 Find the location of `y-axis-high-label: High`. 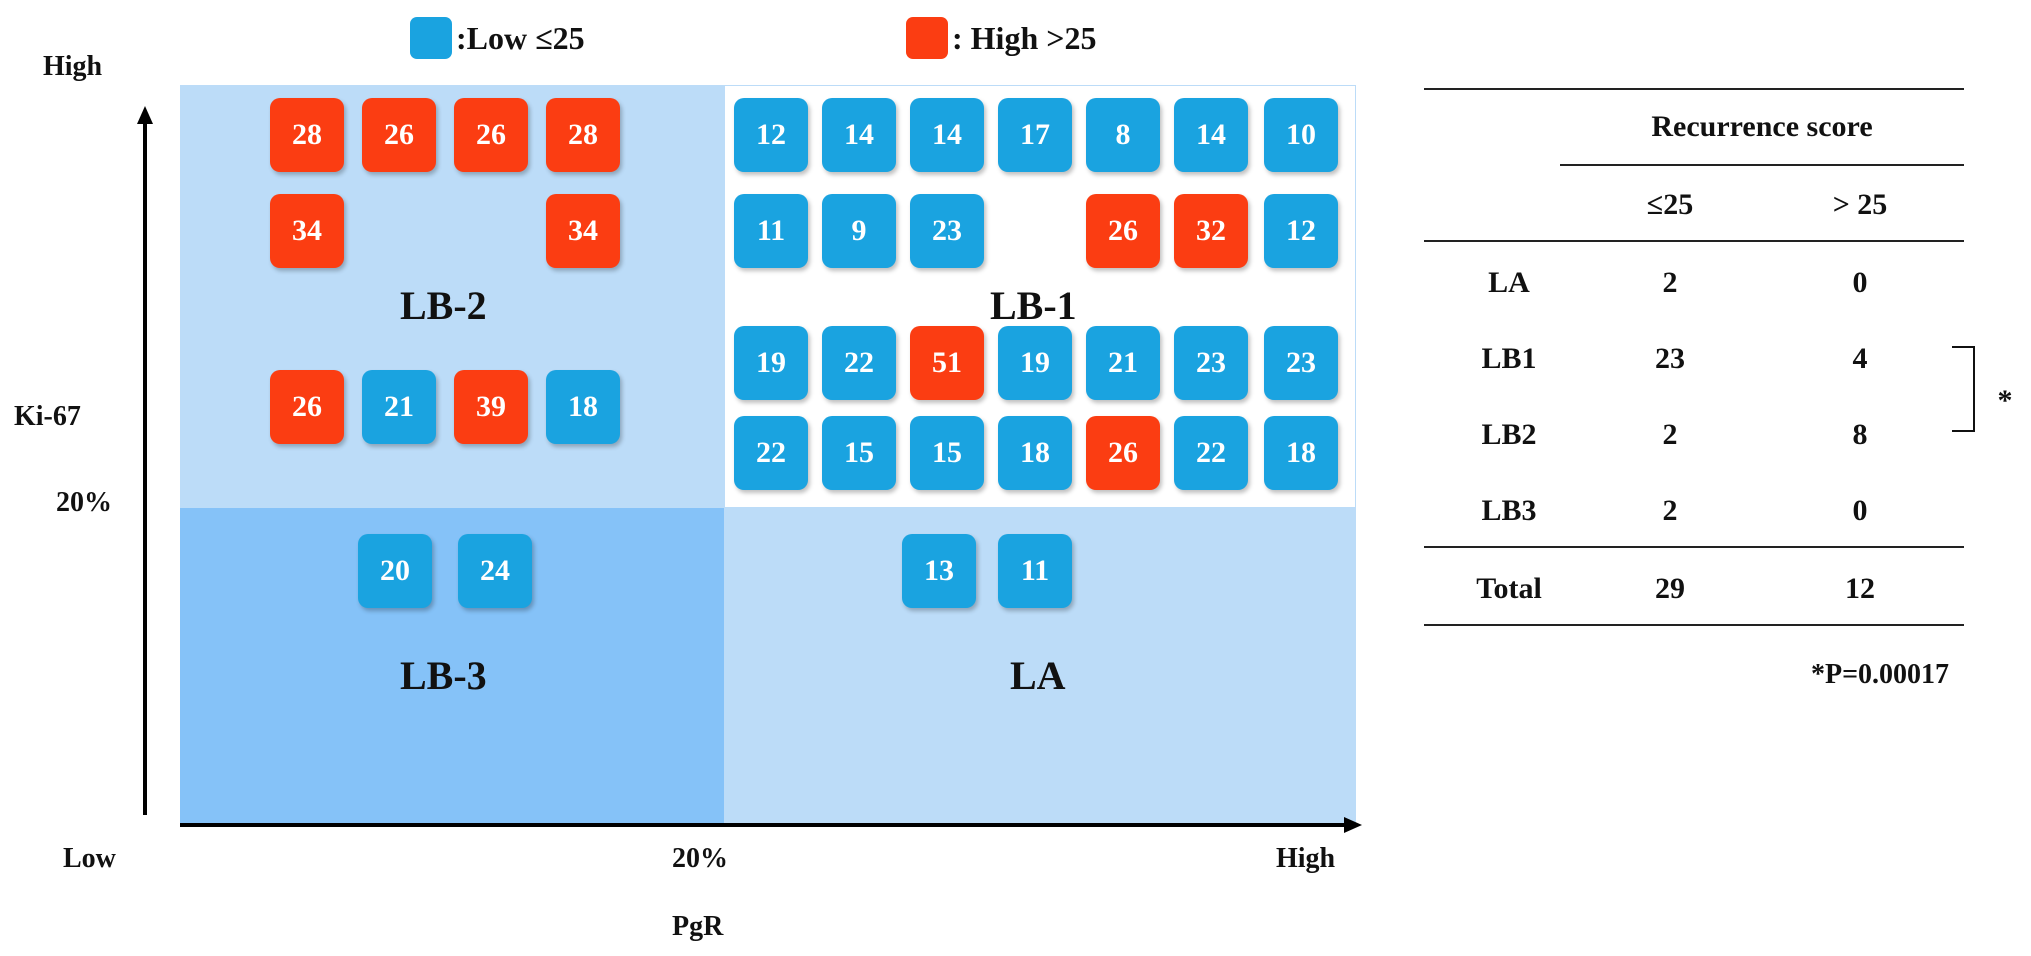

y-axis-high-label: High is located at coordinates (73, 66).